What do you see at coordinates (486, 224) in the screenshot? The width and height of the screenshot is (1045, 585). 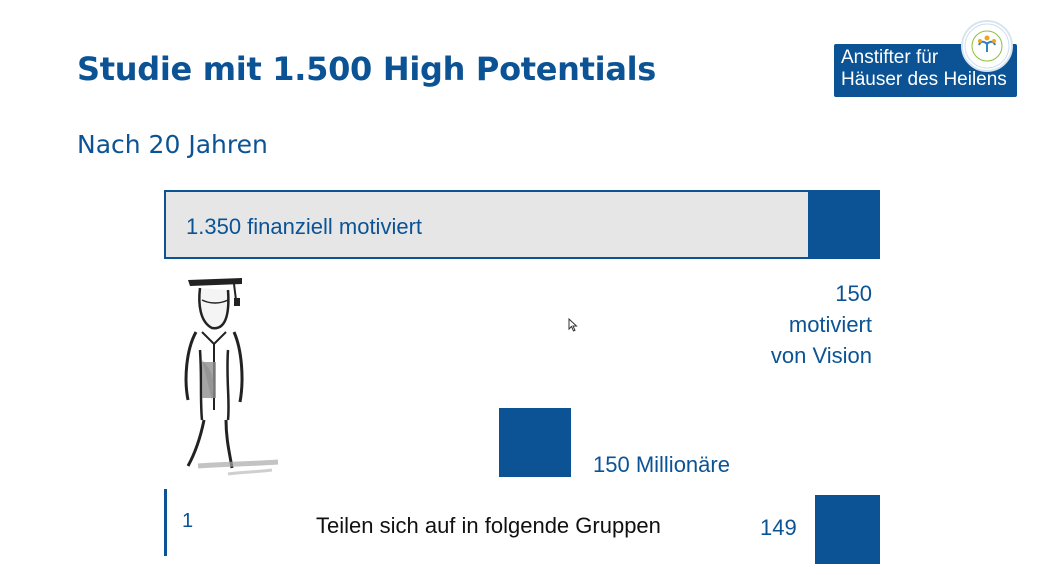 I see `financial-bar: 1.350 finanziell motiviert` at bounding box center [486, 224].